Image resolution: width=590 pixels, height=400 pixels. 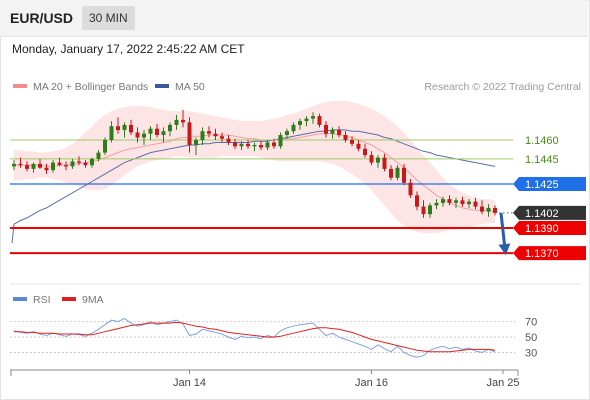 What do you see at coordinates (531, 338) in the screenshot?
I see `rsi-level-label: 50` at bounding box center [531, 338].